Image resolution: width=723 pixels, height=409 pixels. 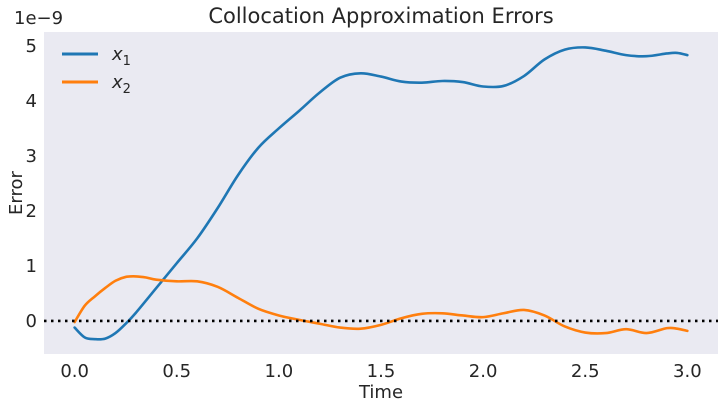 I want to click on chart-title: Collocation Approximation Errors, so click(x=380, y=16).